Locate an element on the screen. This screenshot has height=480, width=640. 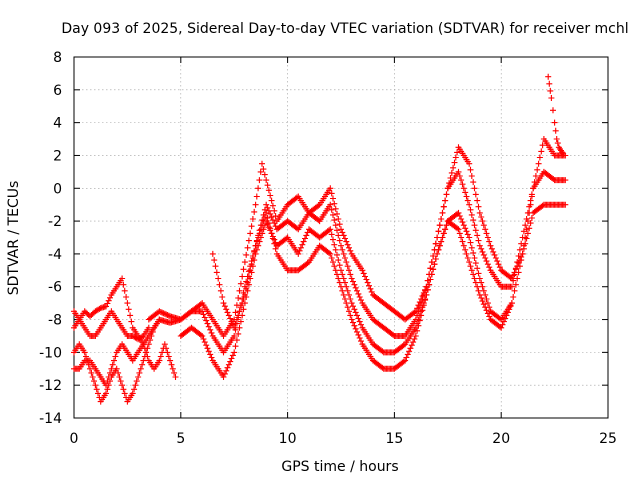
series-track-i is located at coordinates (556, 115).